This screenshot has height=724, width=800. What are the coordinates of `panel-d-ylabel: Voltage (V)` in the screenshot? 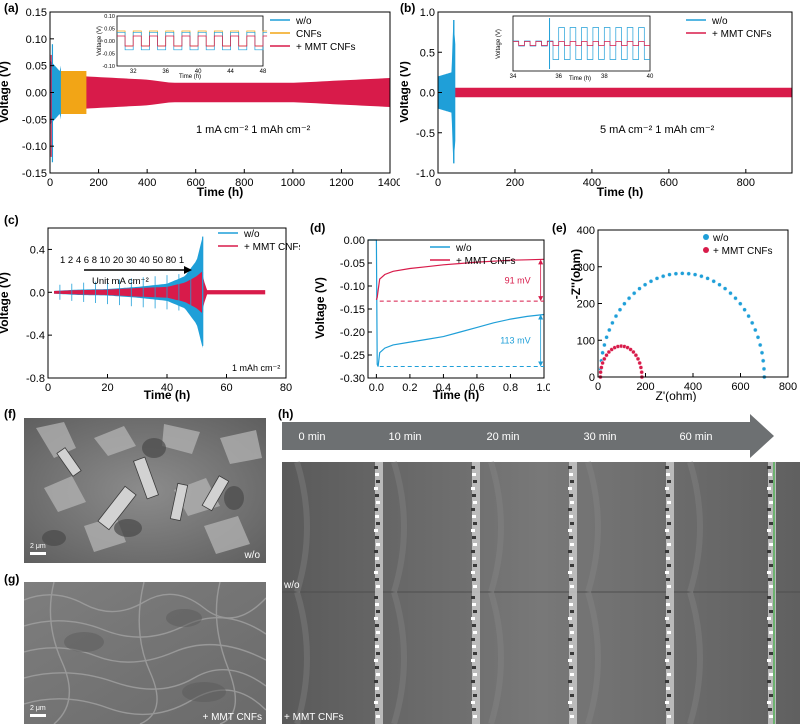 It's located at (320, 308).